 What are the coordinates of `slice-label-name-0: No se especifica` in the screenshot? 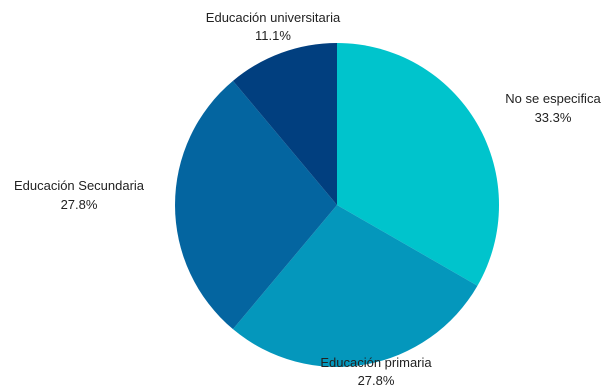 It's located at (553, 98).